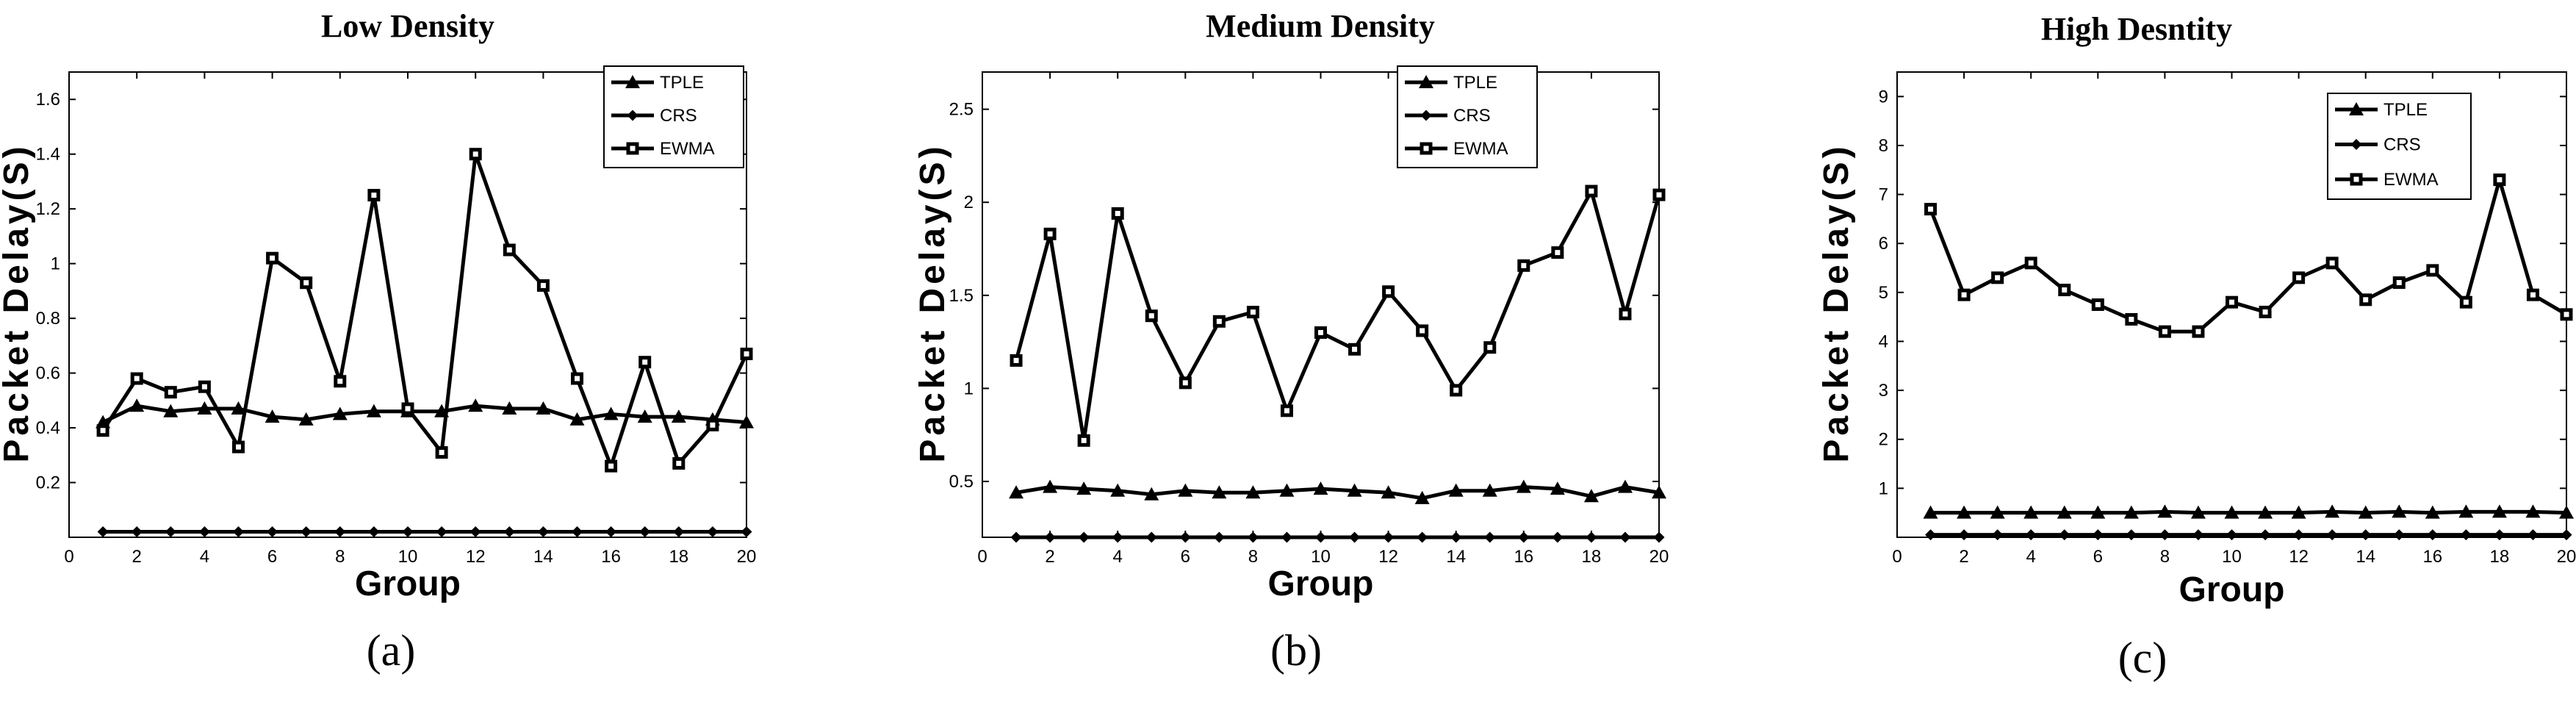 The width and height of the screenshot is (2576, 710). What do you see at coordinates (204, 557) in the screenshot?
I see `x-tick-label: 4` at bounding box center [204, 557].